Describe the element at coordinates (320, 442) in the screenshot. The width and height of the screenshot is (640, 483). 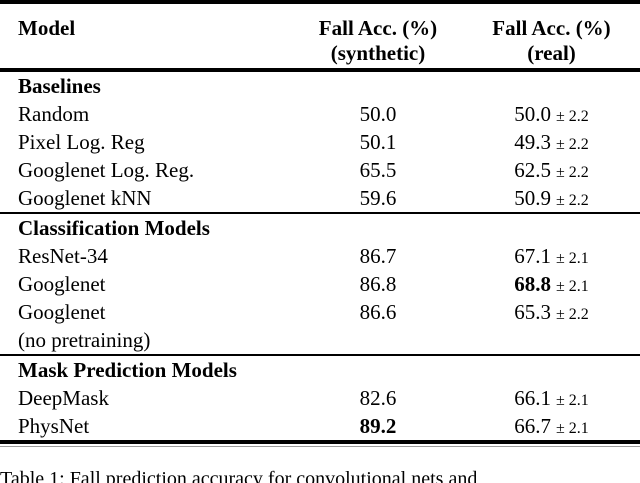
I see `table-bottom-rule` at that location.